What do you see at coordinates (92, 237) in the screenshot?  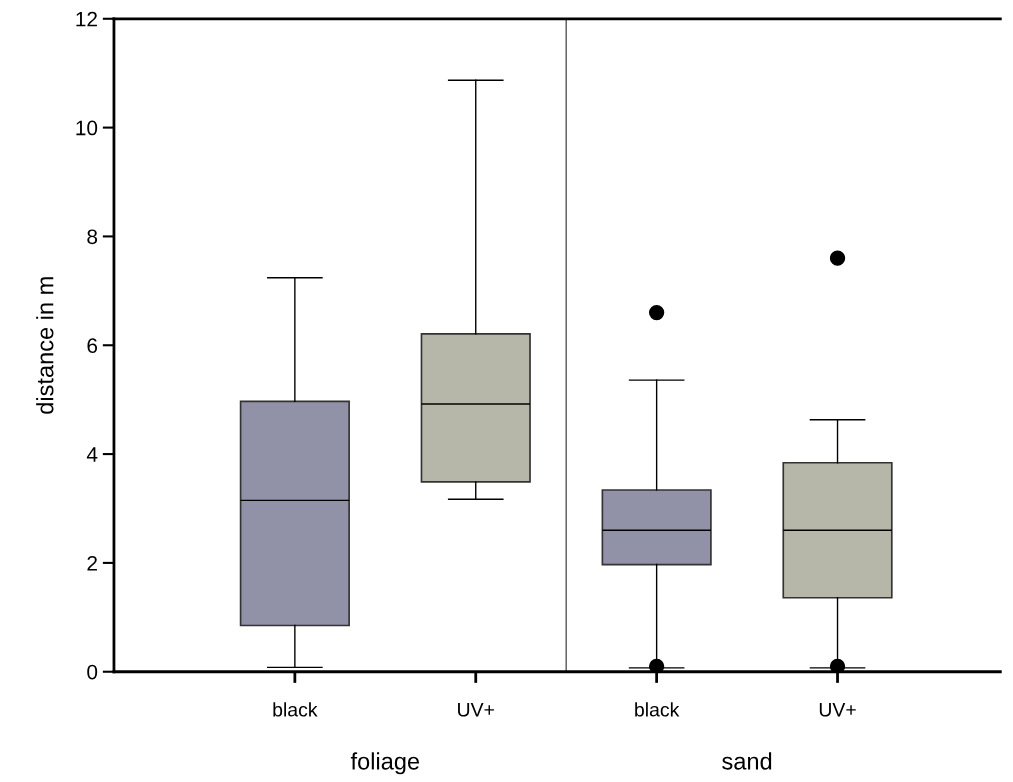 I see `y-tick-label: 8` at bounding box center [92, 237].